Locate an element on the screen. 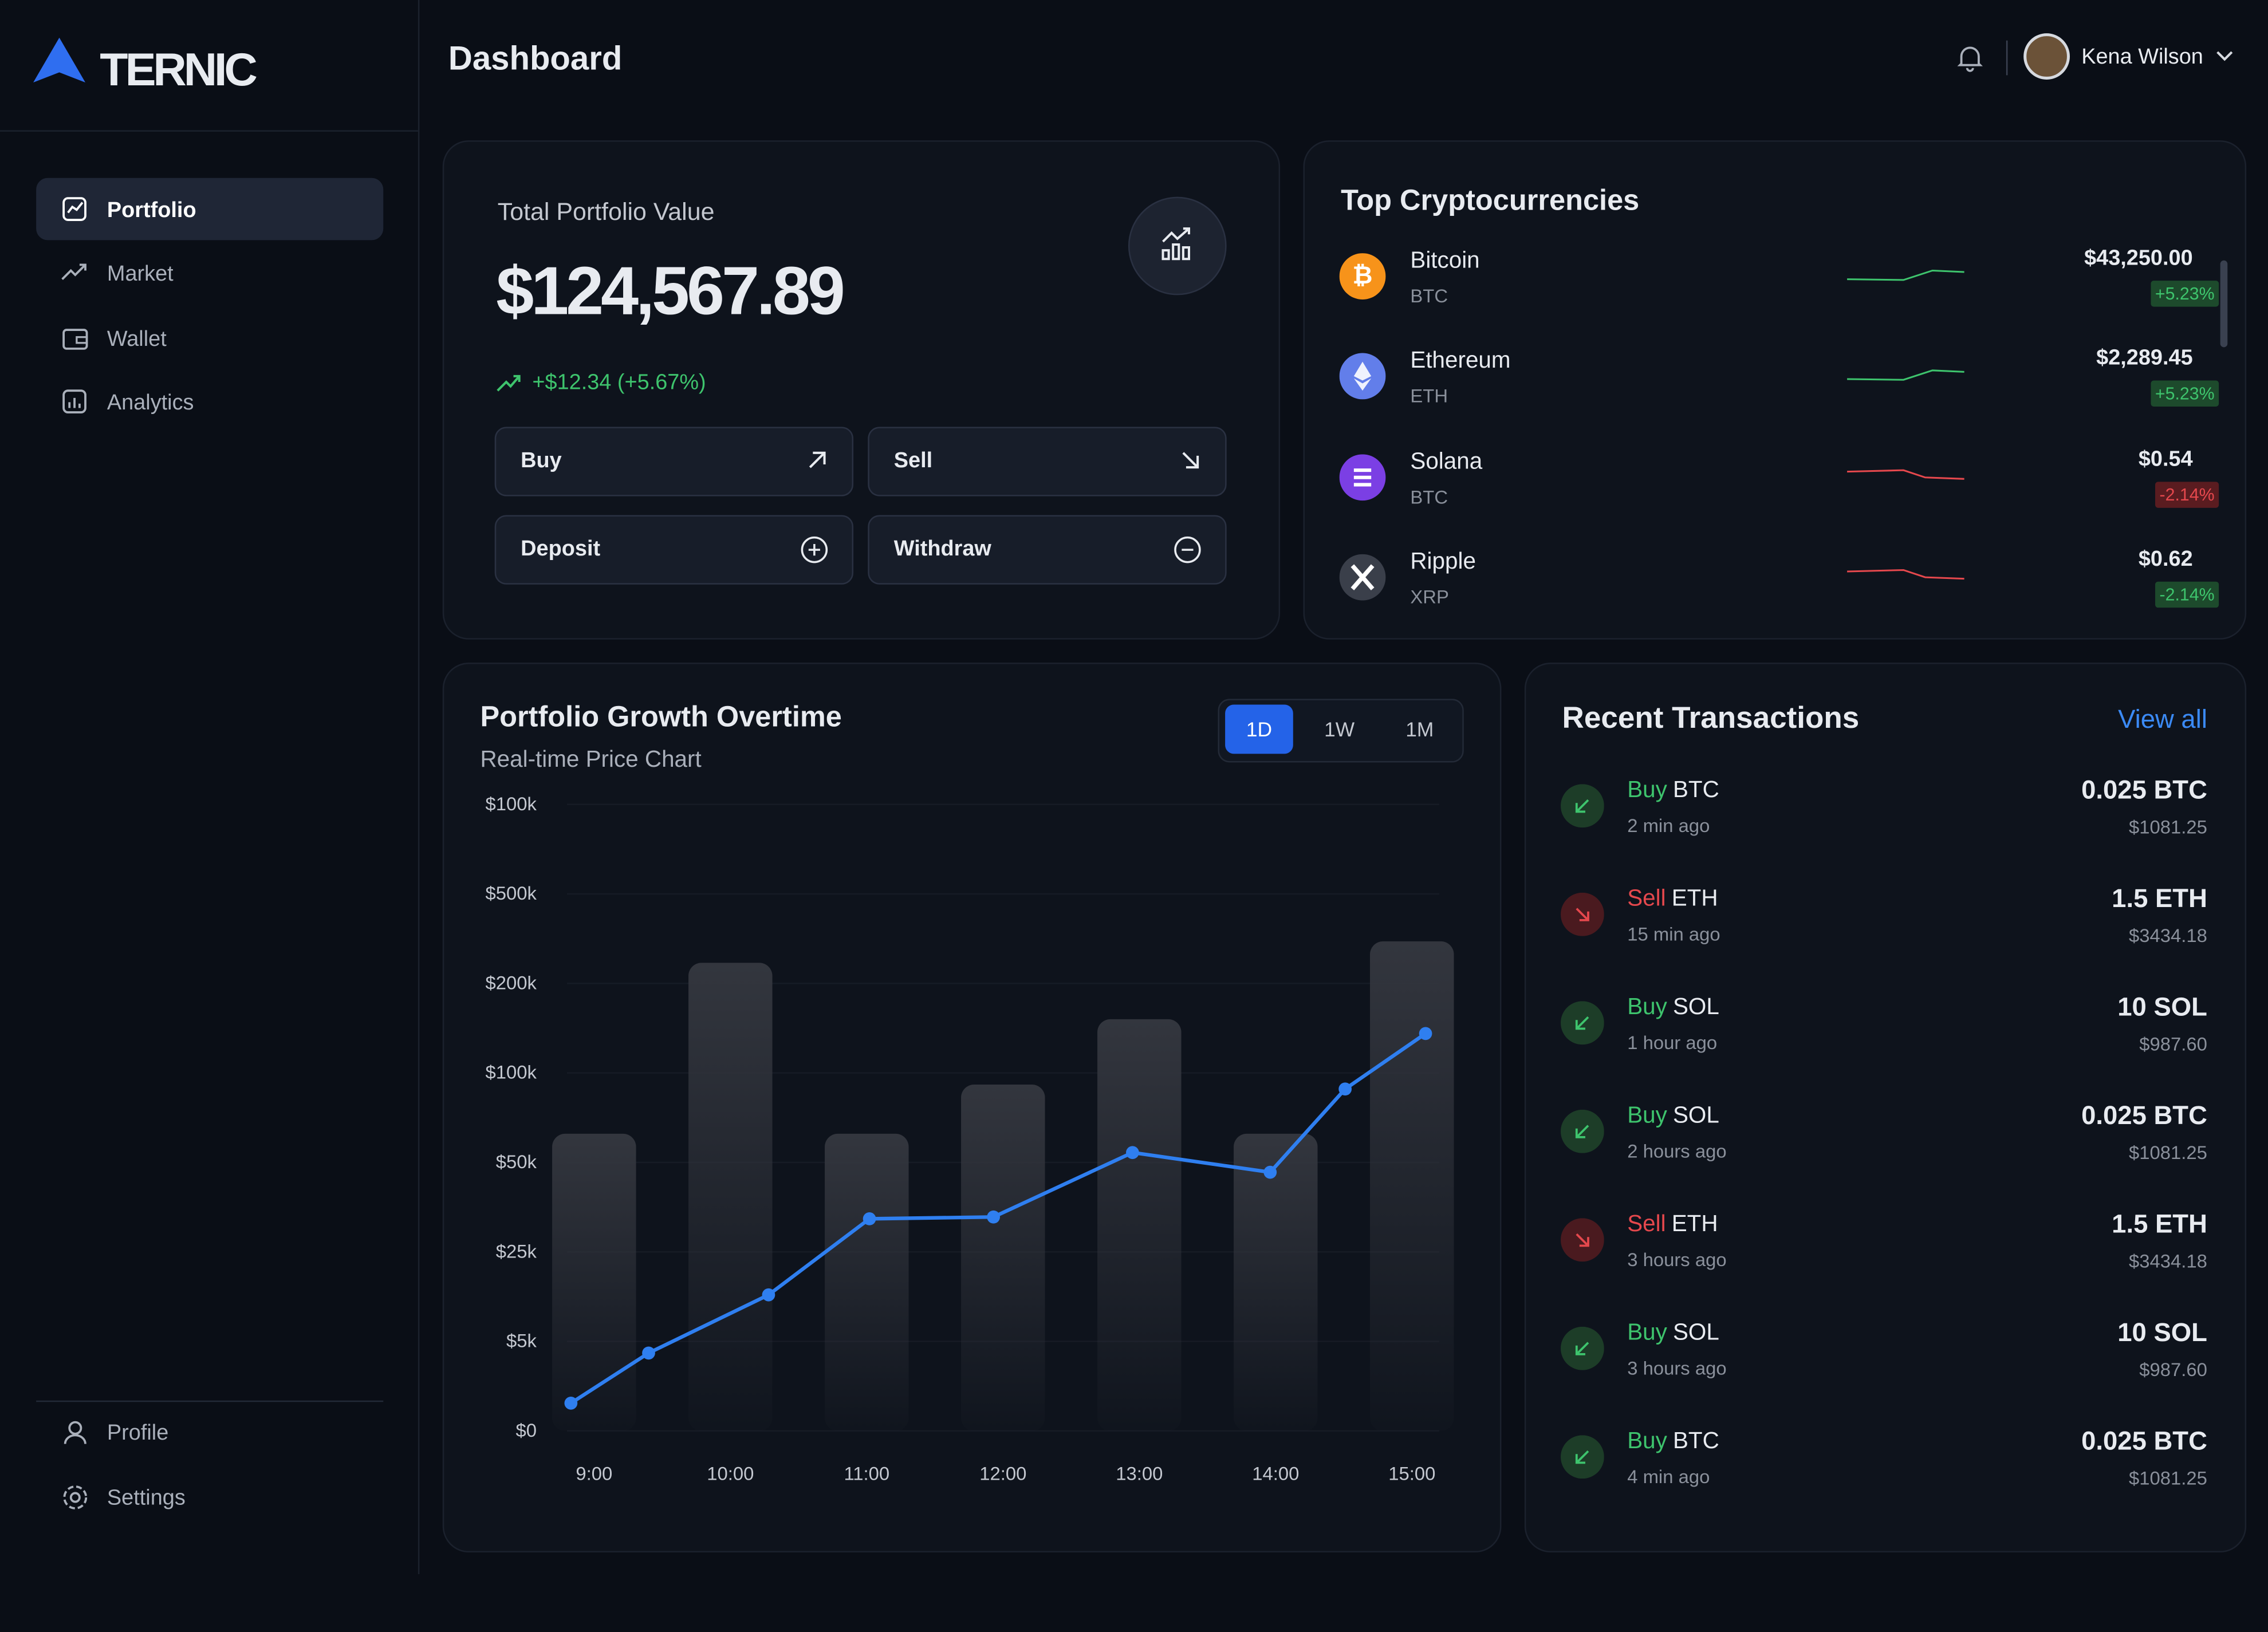  y-tick-label: $25k is located at coordinates (516, 1251).